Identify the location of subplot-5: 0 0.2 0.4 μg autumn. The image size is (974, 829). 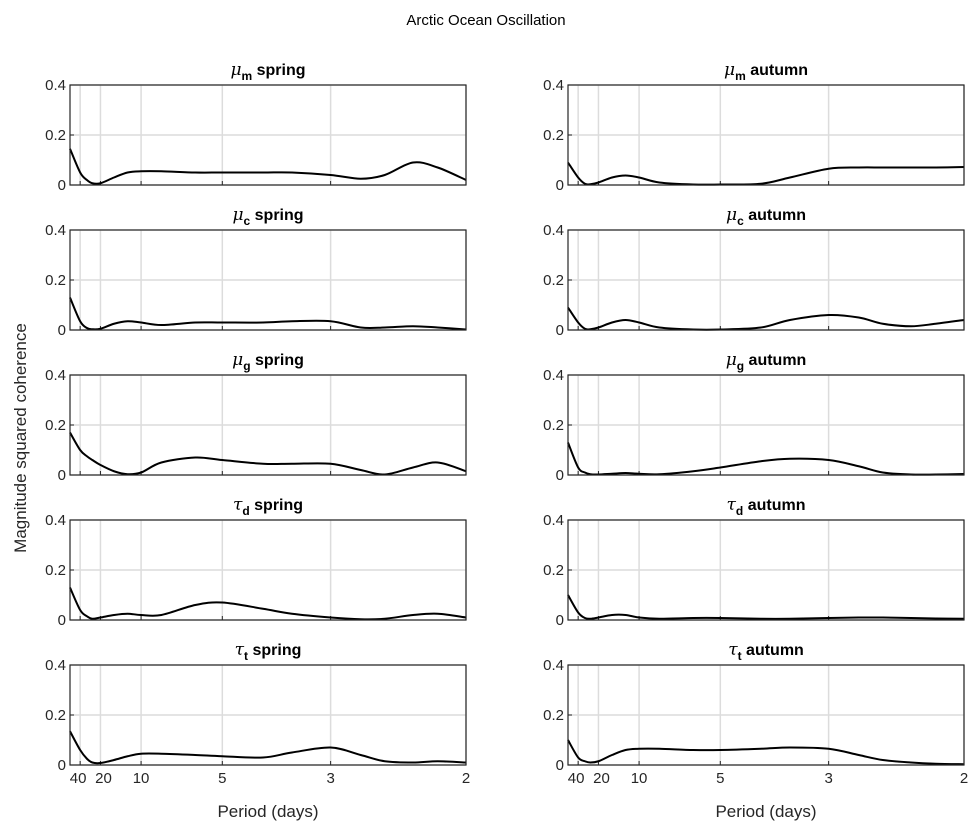
(754, 417).